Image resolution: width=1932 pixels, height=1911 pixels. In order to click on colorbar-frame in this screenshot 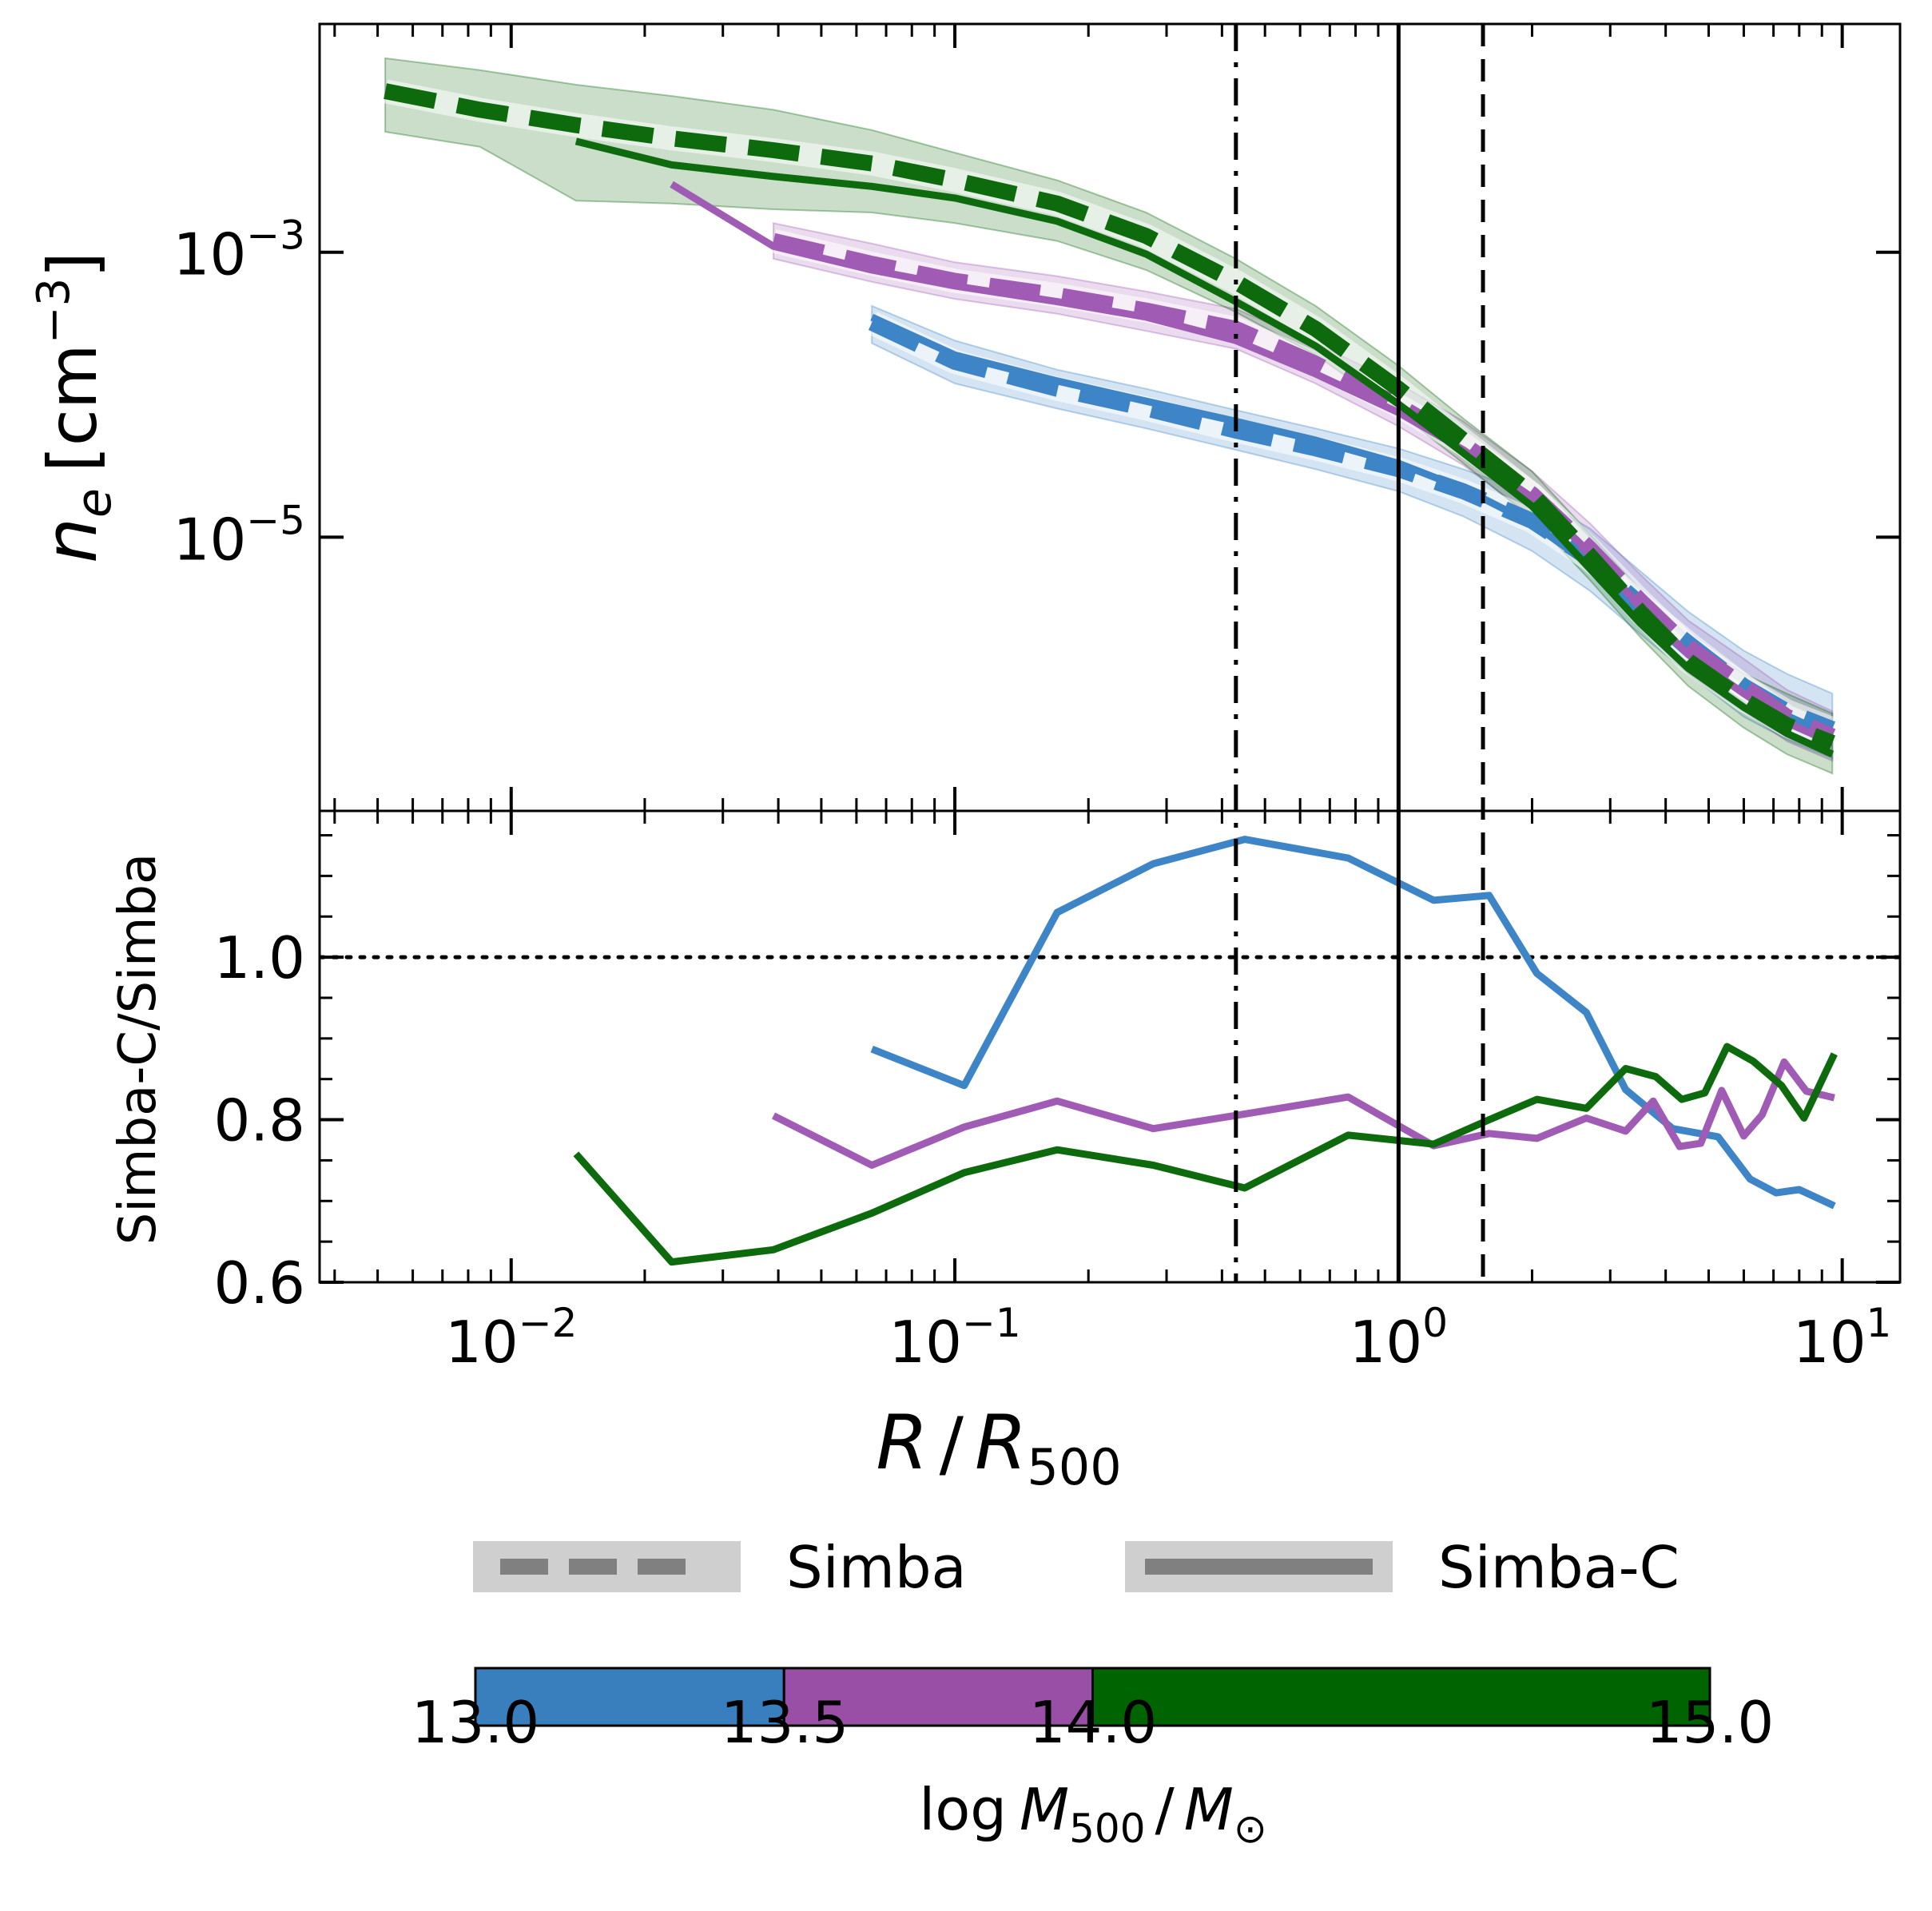, I will do `click(1092, 1697)`.